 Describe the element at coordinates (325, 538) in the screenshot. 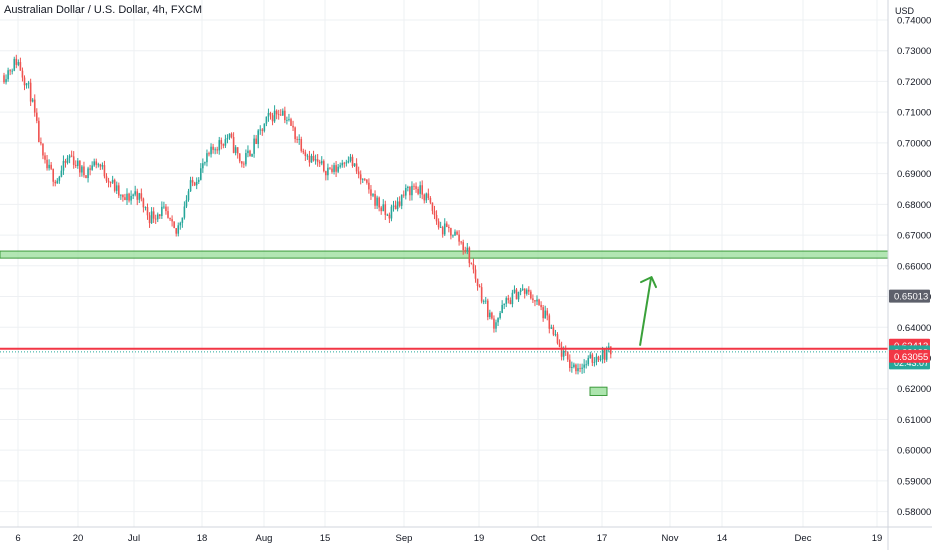

I see `x-tick-label: 15` at that location.